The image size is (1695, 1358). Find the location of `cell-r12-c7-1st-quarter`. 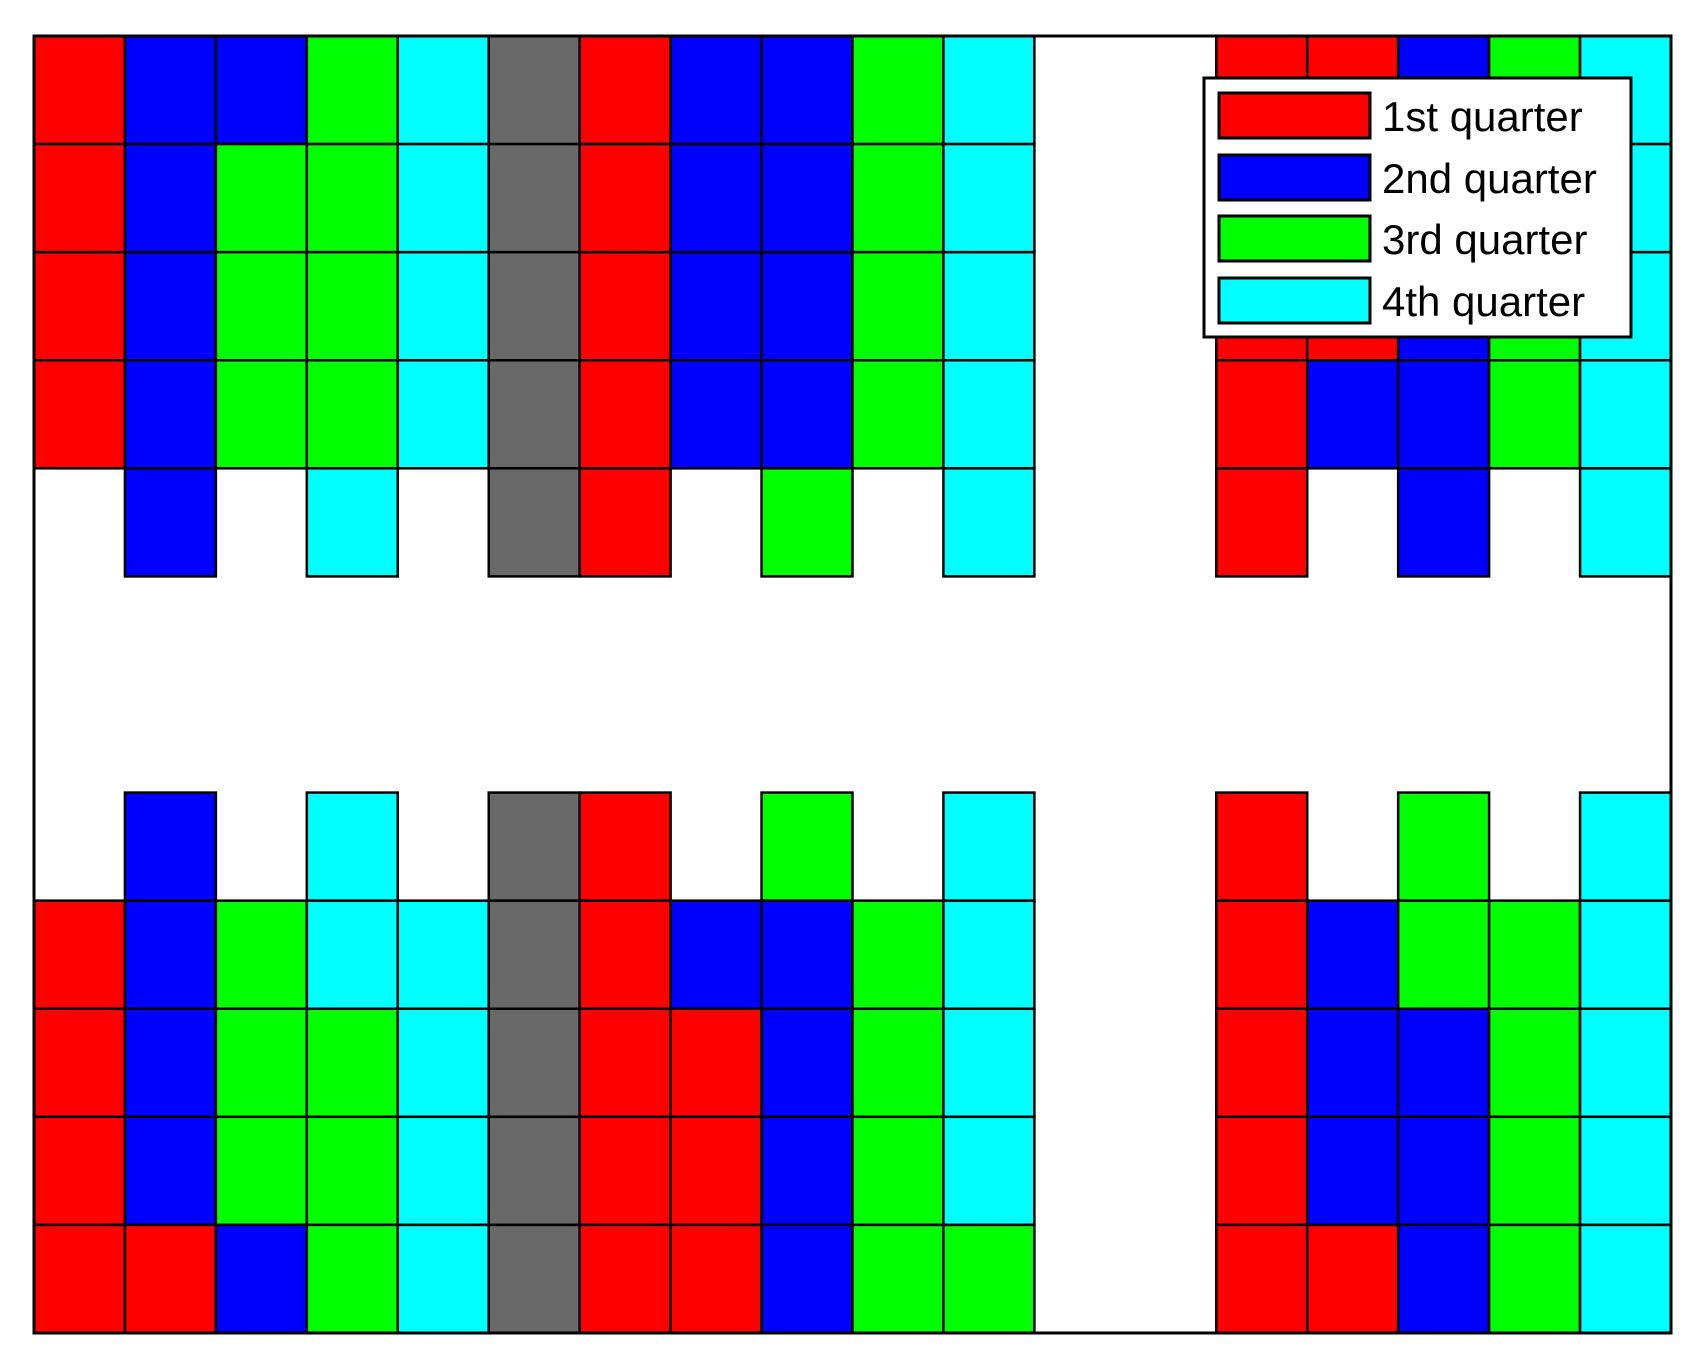

cell-r12-c7-1st-quarter is located at coordinates (625, 1279).